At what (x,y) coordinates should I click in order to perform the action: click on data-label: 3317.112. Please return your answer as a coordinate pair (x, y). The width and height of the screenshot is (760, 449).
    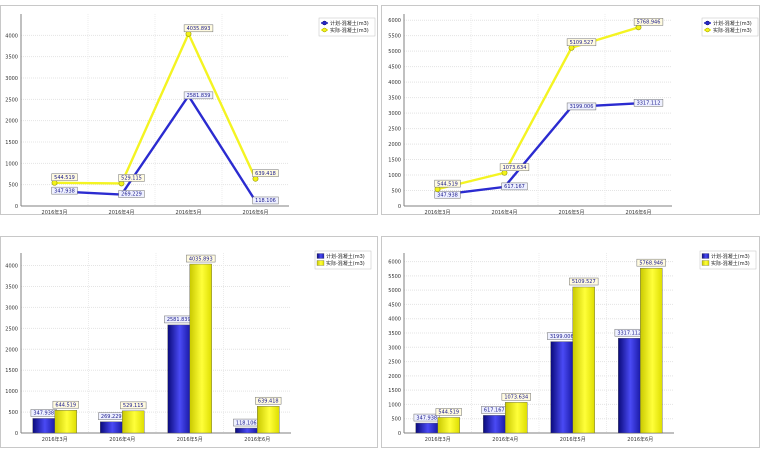
    Looking at the image, I should click on (649, 103).